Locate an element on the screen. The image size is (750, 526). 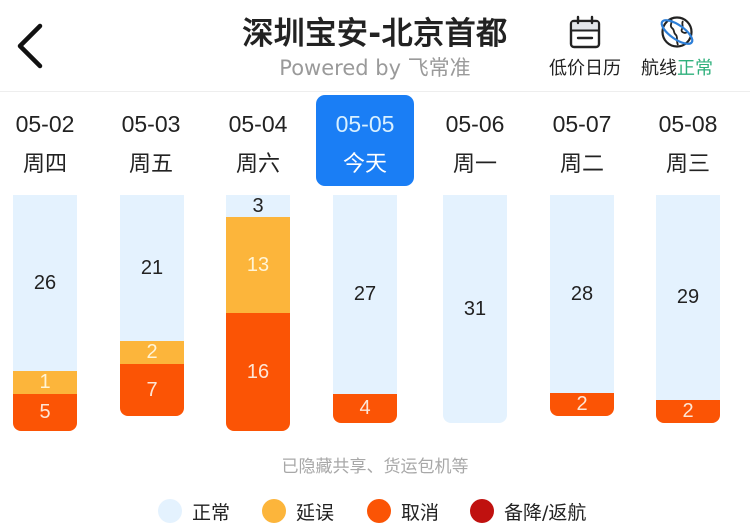
date-label: 05-08 is located at coordinates (688, 124).